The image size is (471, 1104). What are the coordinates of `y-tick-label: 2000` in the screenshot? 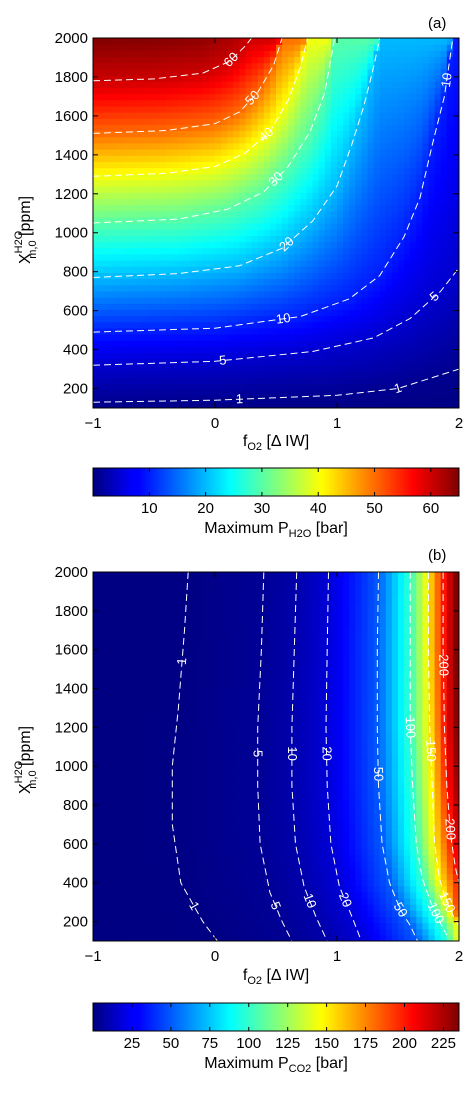 It's located at (71, 38).